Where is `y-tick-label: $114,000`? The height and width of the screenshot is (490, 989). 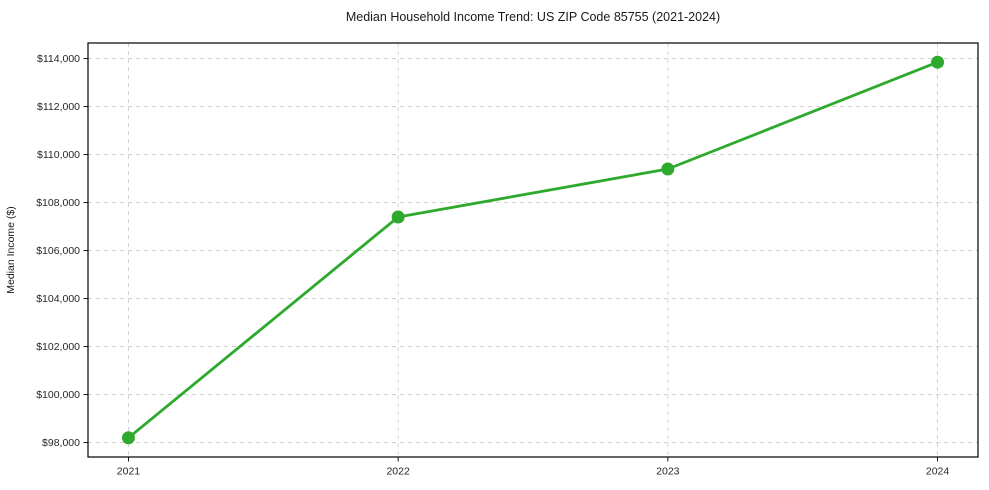
y-tick-label: $114,000 is located at coordinates (58, 59).